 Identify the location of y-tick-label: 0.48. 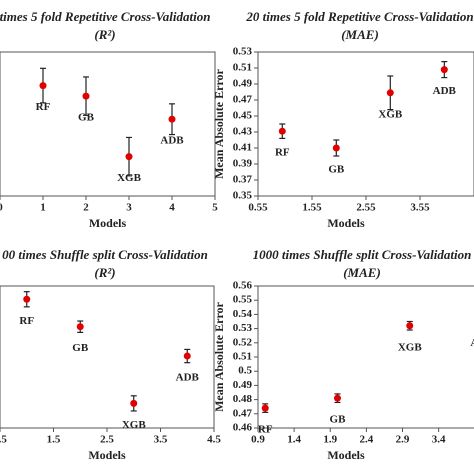
(243, 399).